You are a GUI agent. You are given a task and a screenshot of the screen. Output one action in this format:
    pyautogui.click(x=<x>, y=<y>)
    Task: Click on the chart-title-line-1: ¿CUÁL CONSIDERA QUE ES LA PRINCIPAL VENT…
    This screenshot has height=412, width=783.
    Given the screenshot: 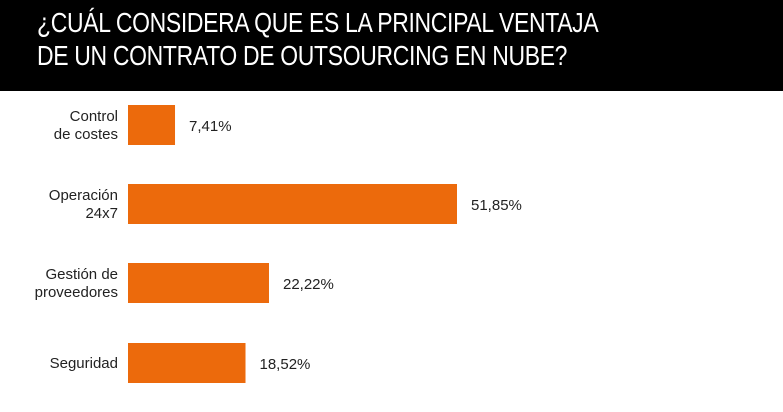 What is the action you would take?
    pyautogui.click(x=318, y=22)
    